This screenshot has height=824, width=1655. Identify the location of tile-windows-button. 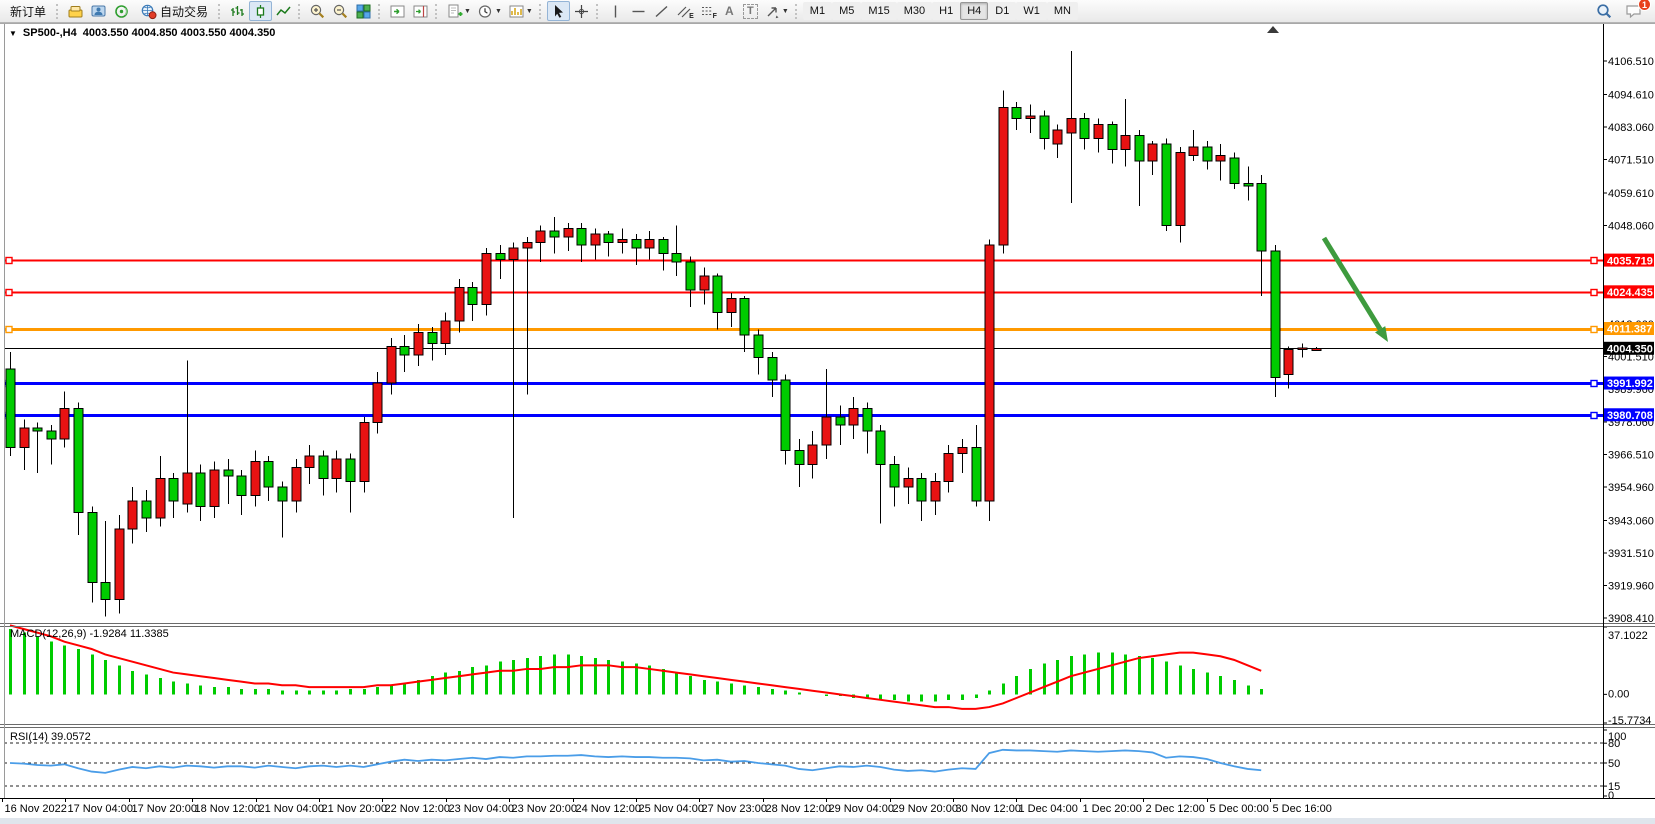
(363, 11).